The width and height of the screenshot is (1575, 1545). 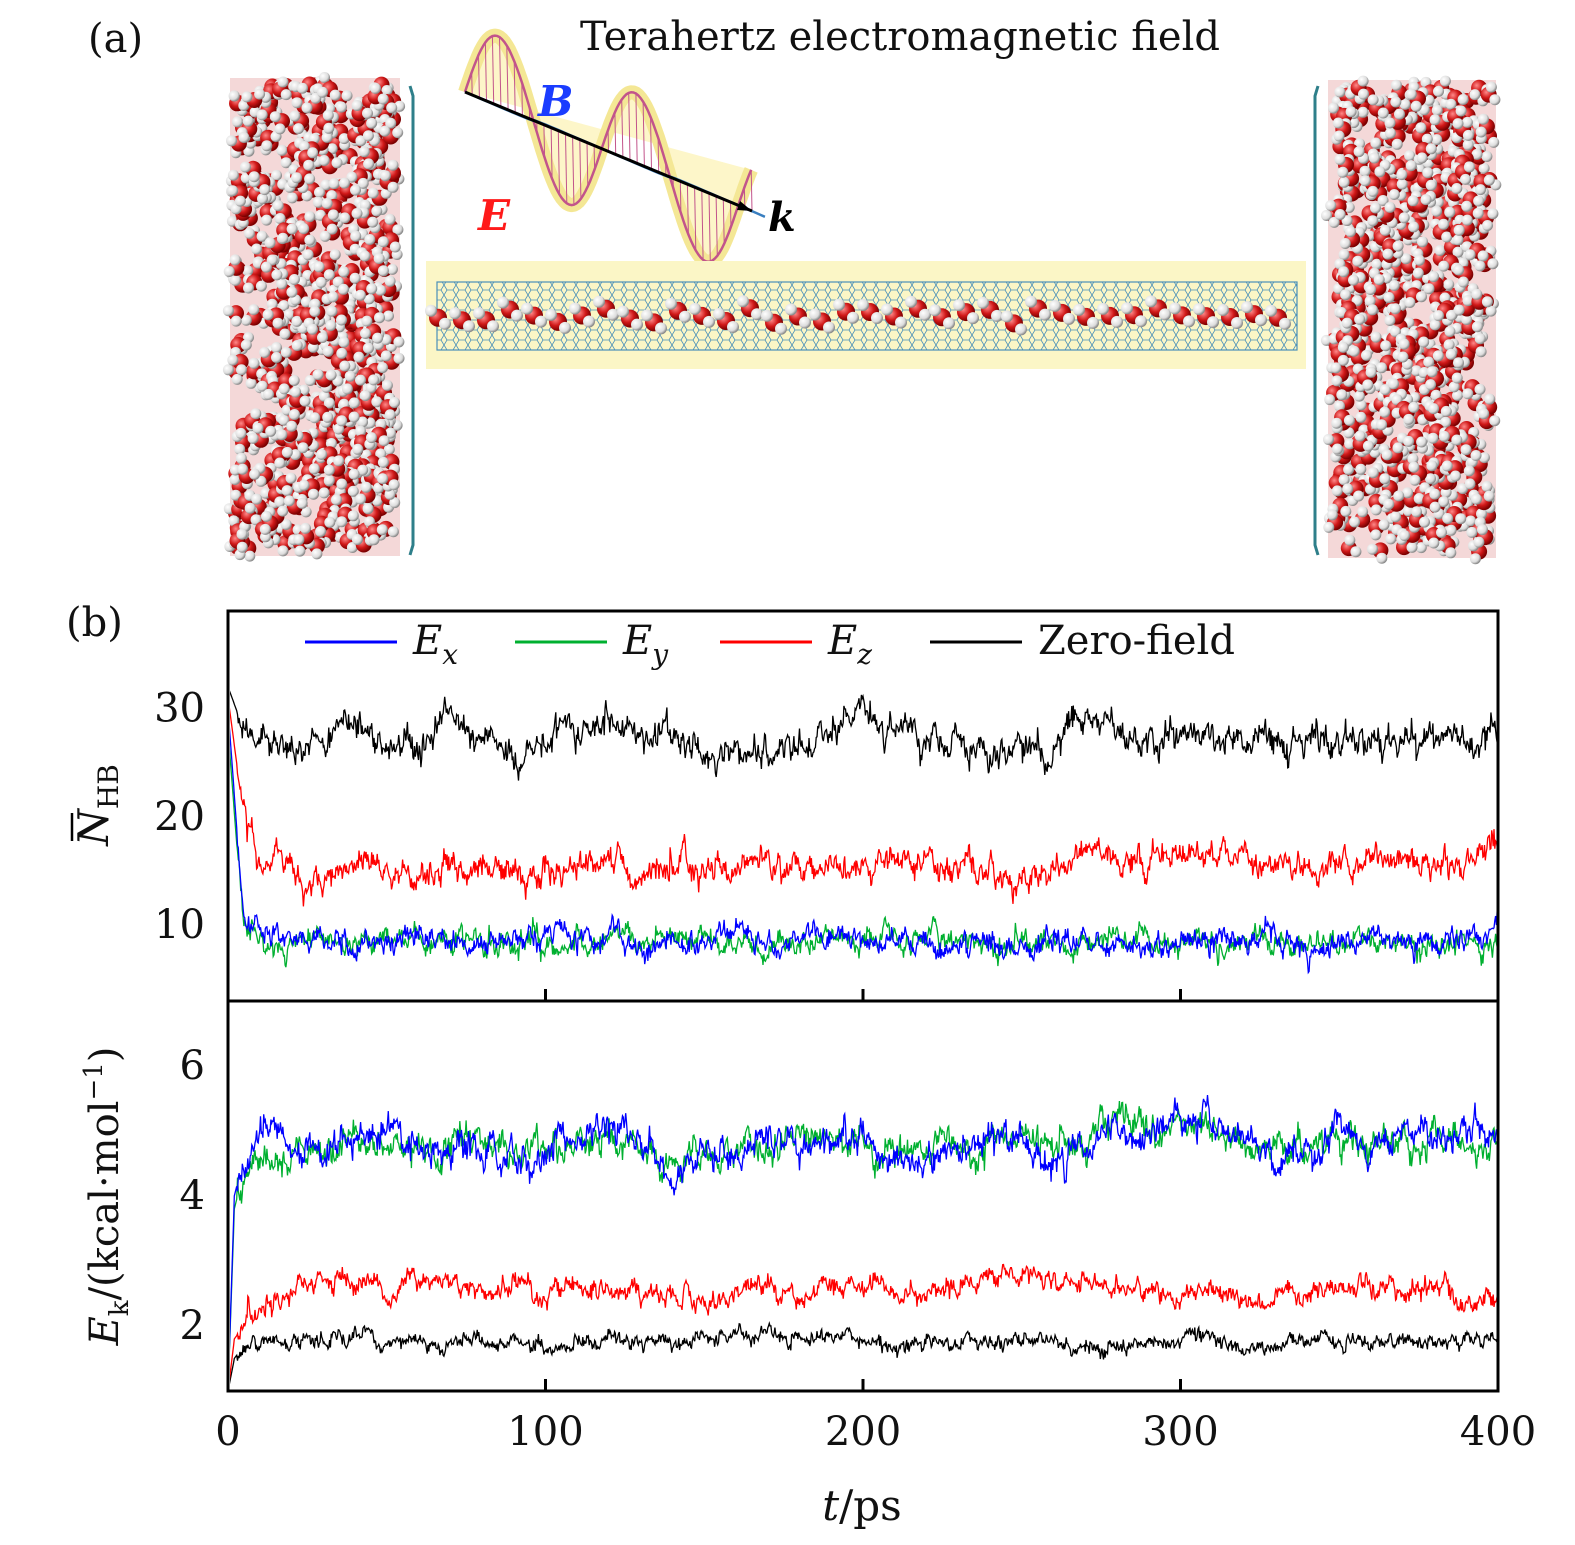 I want to click on svg-text: NHB, so click(x=97, y=805).